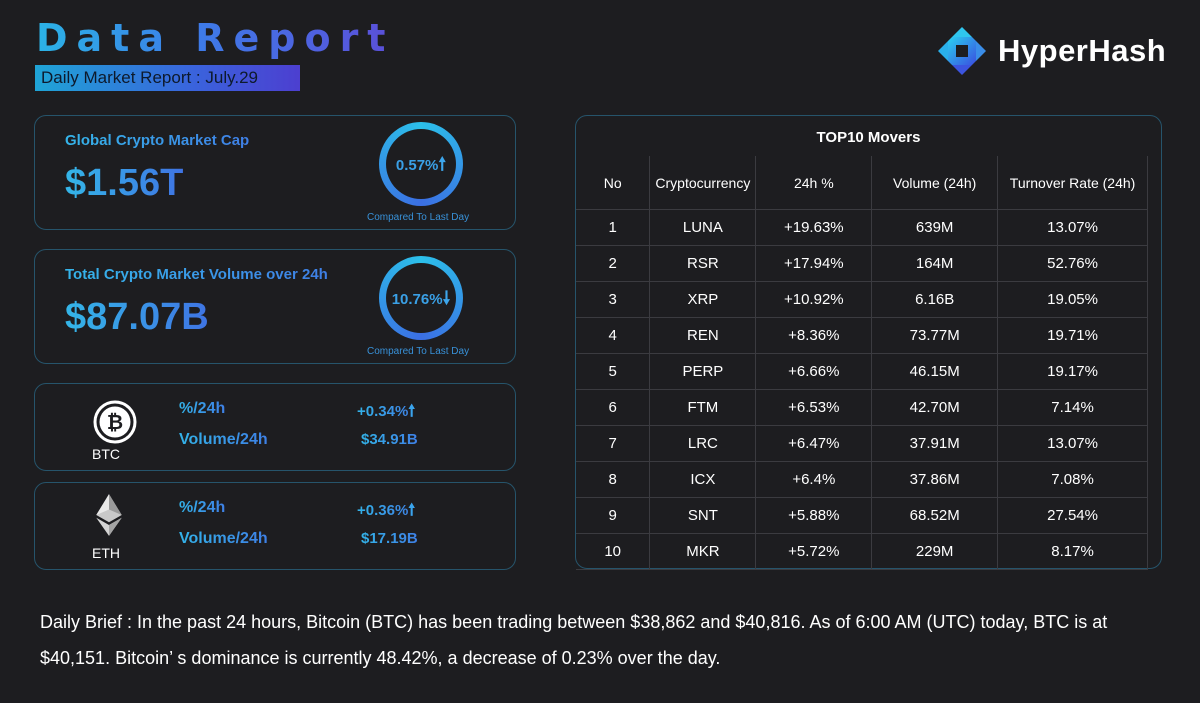 Image resolution: width=1200 pixels, height=703 pixels. What do you see at coordinates (935, 407) in the screenshot?
I see `table-cell: 42.70M` at bounding box center [935, 407].